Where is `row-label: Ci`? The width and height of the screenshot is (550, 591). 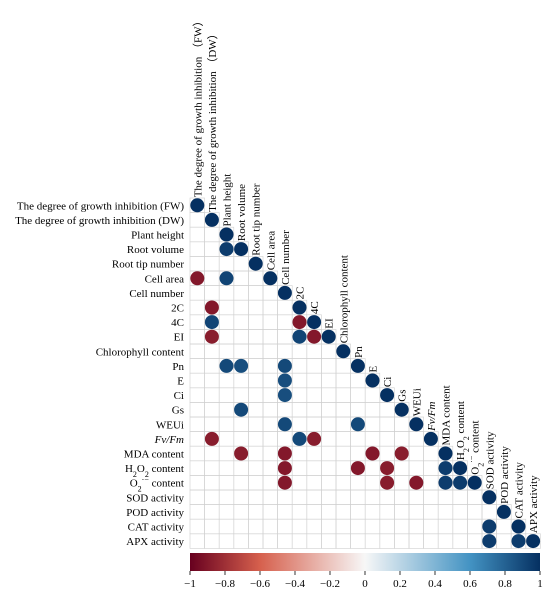 row-label: Ci is located at coordinates (179, 396).